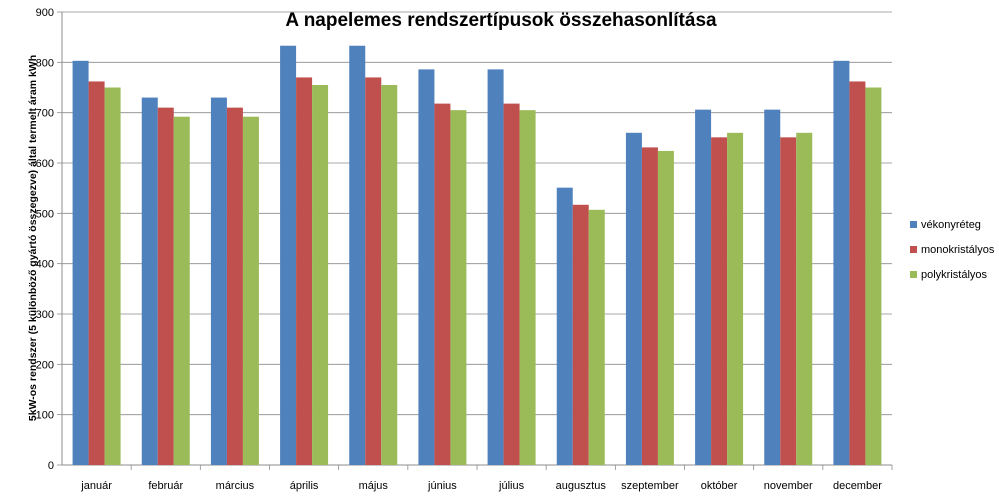 This screenshot has width=999, height=500. I want to click on legend: vékonyréteg monokristályos polykristályos, so click(952, 250).